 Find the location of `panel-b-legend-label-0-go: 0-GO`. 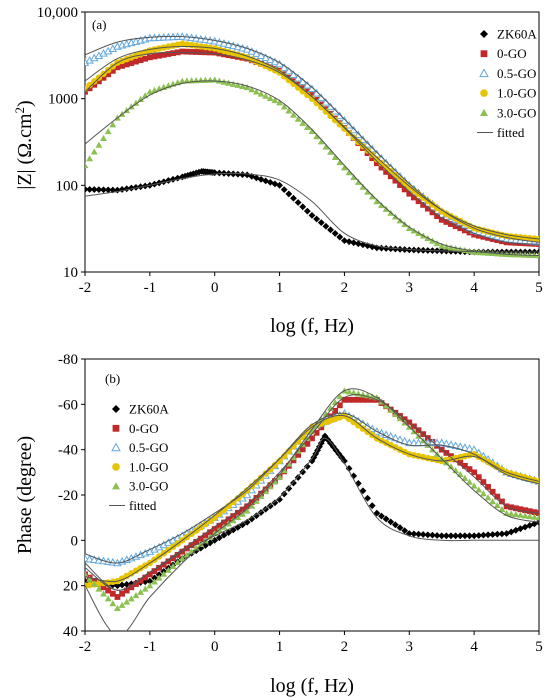

panel-b-legend-label-0-go: 0-GO is located at coordinates (144, 428).